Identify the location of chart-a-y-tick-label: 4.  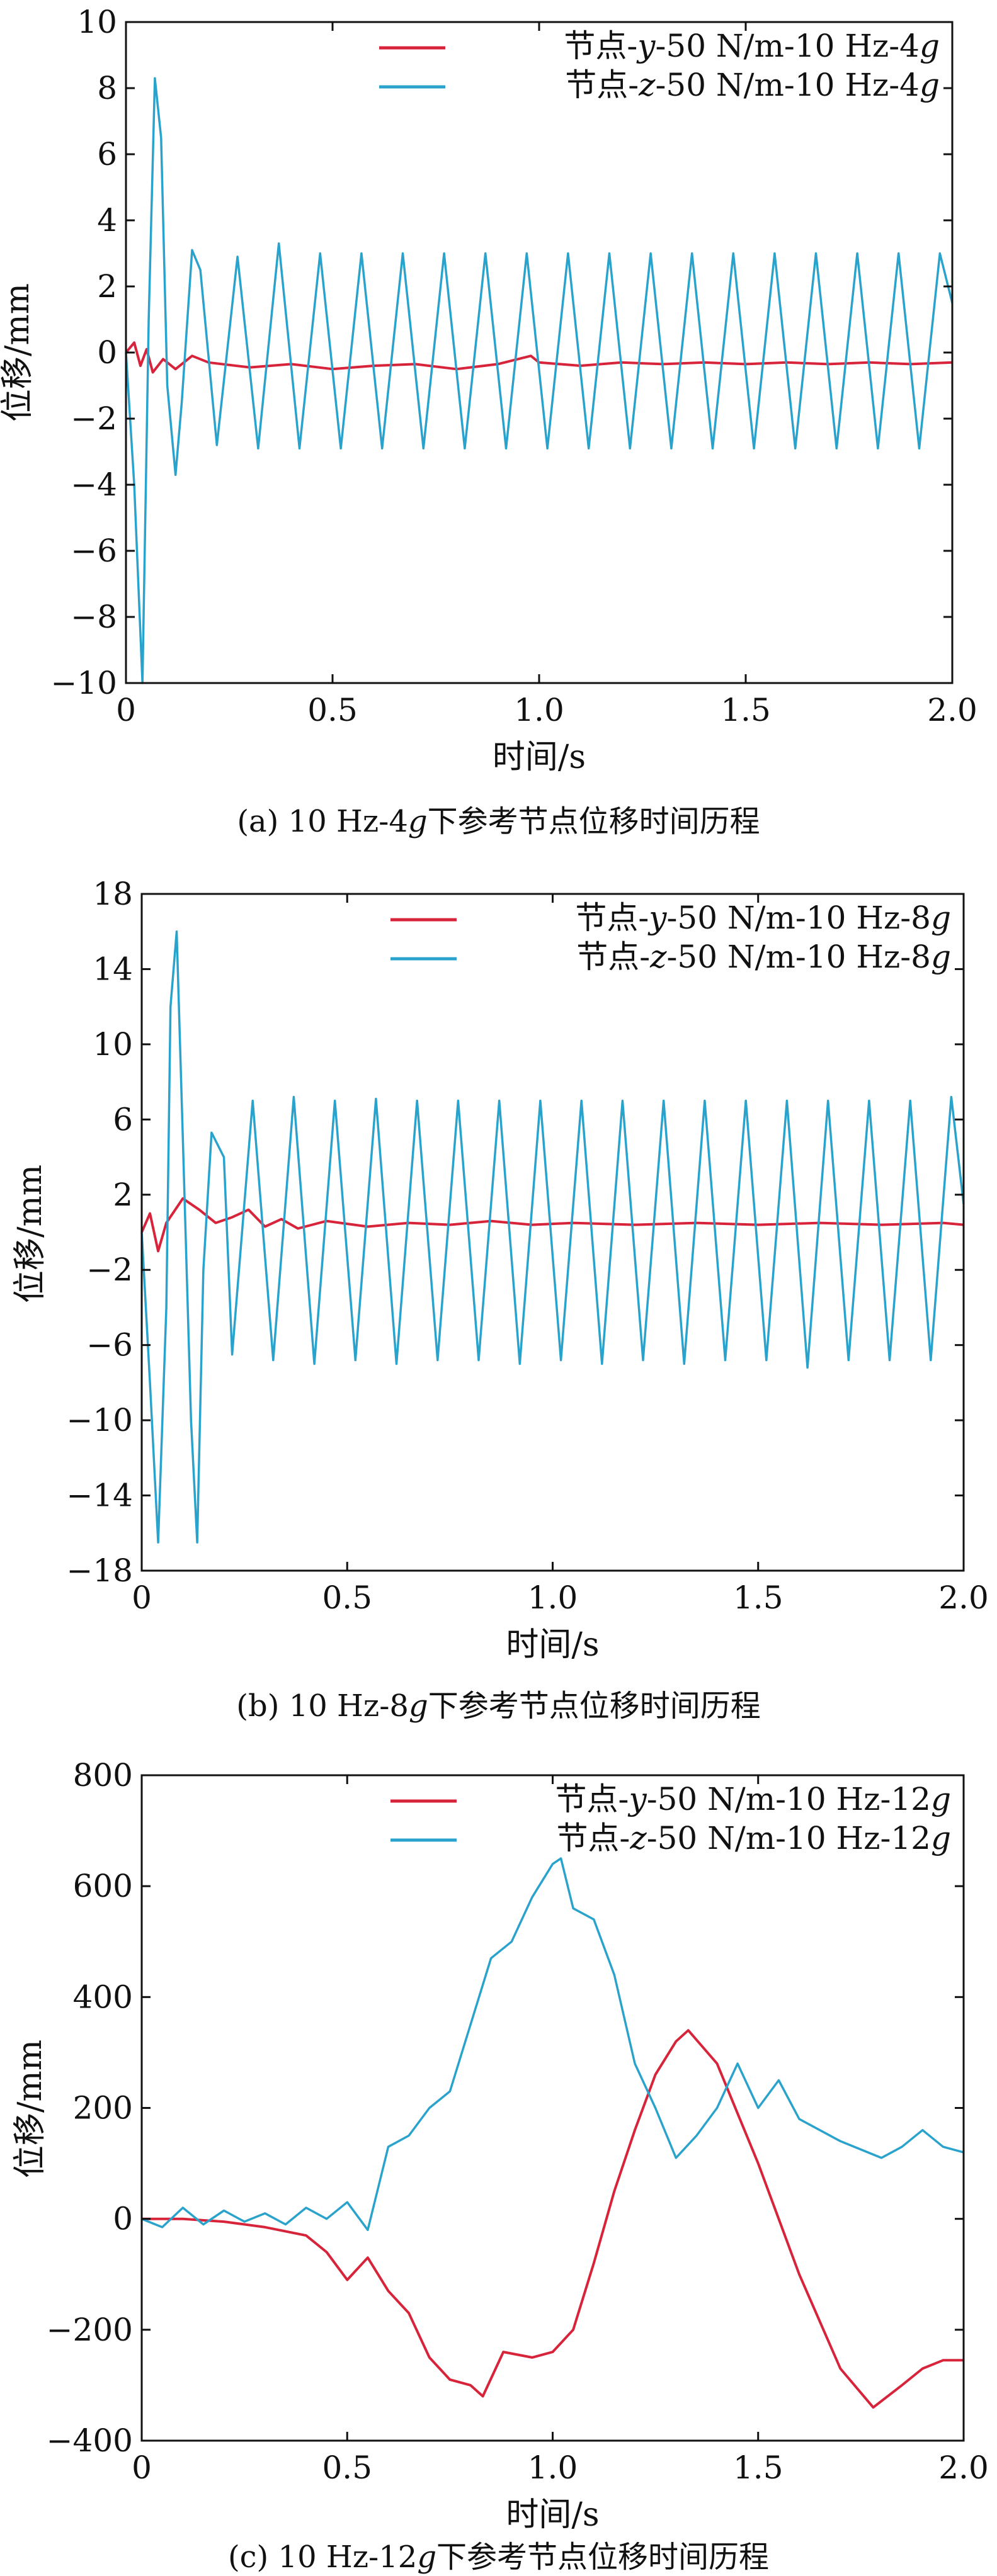
(107, 220).